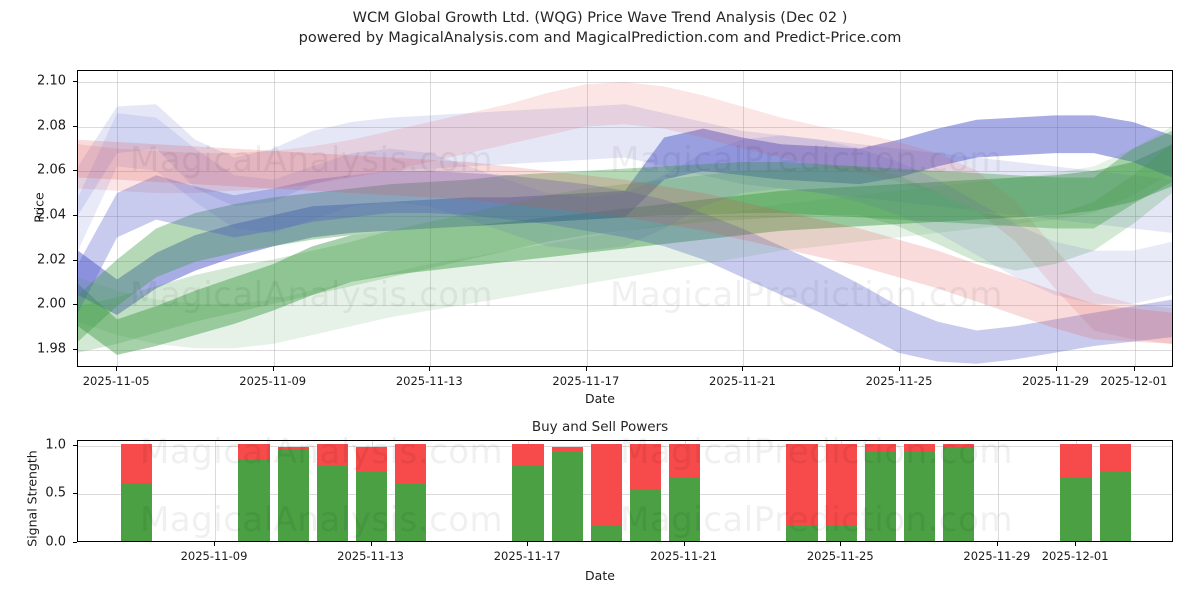 The image size is (1200, 600). I want to click on price-y-tick-label: 2.06, so click(51, 170).